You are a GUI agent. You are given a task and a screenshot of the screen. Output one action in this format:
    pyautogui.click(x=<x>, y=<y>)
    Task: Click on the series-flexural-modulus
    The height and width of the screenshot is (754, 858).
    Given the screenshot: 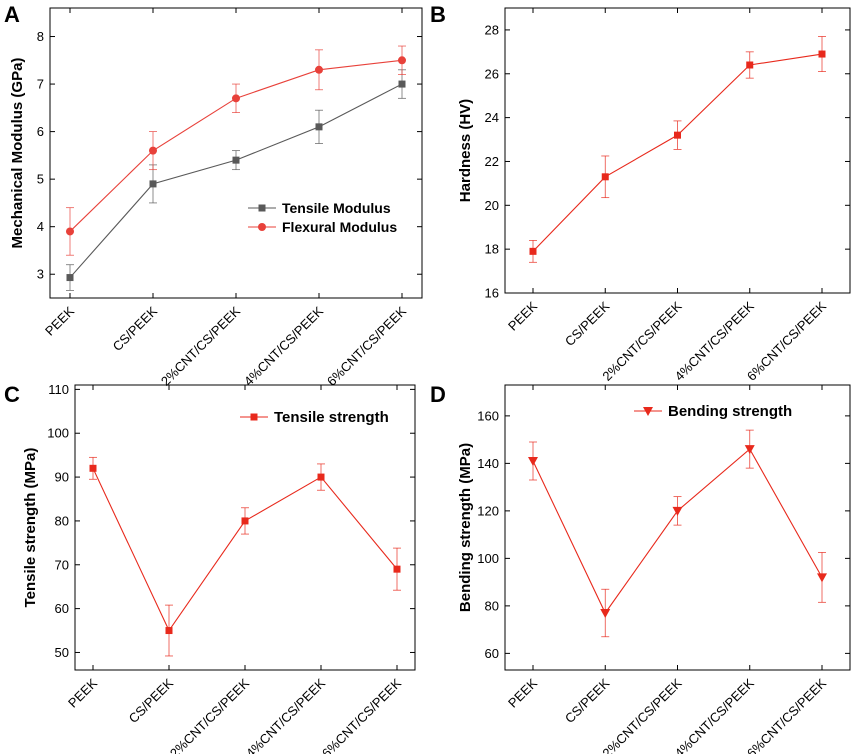 What is the action you would take?
    pyautogui.click(x=236, y=150)
    